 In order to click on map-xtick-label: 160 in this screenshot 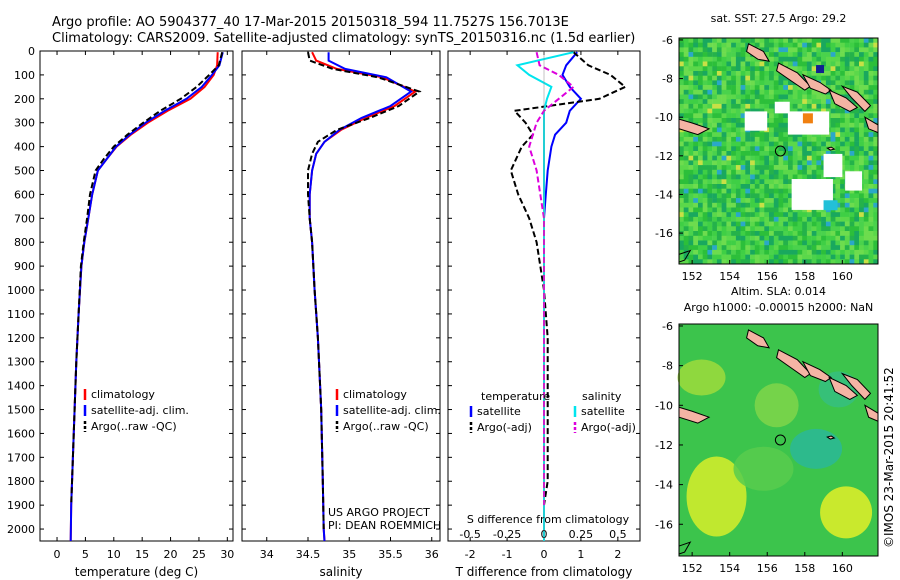, I will do `click(842, 568)`.